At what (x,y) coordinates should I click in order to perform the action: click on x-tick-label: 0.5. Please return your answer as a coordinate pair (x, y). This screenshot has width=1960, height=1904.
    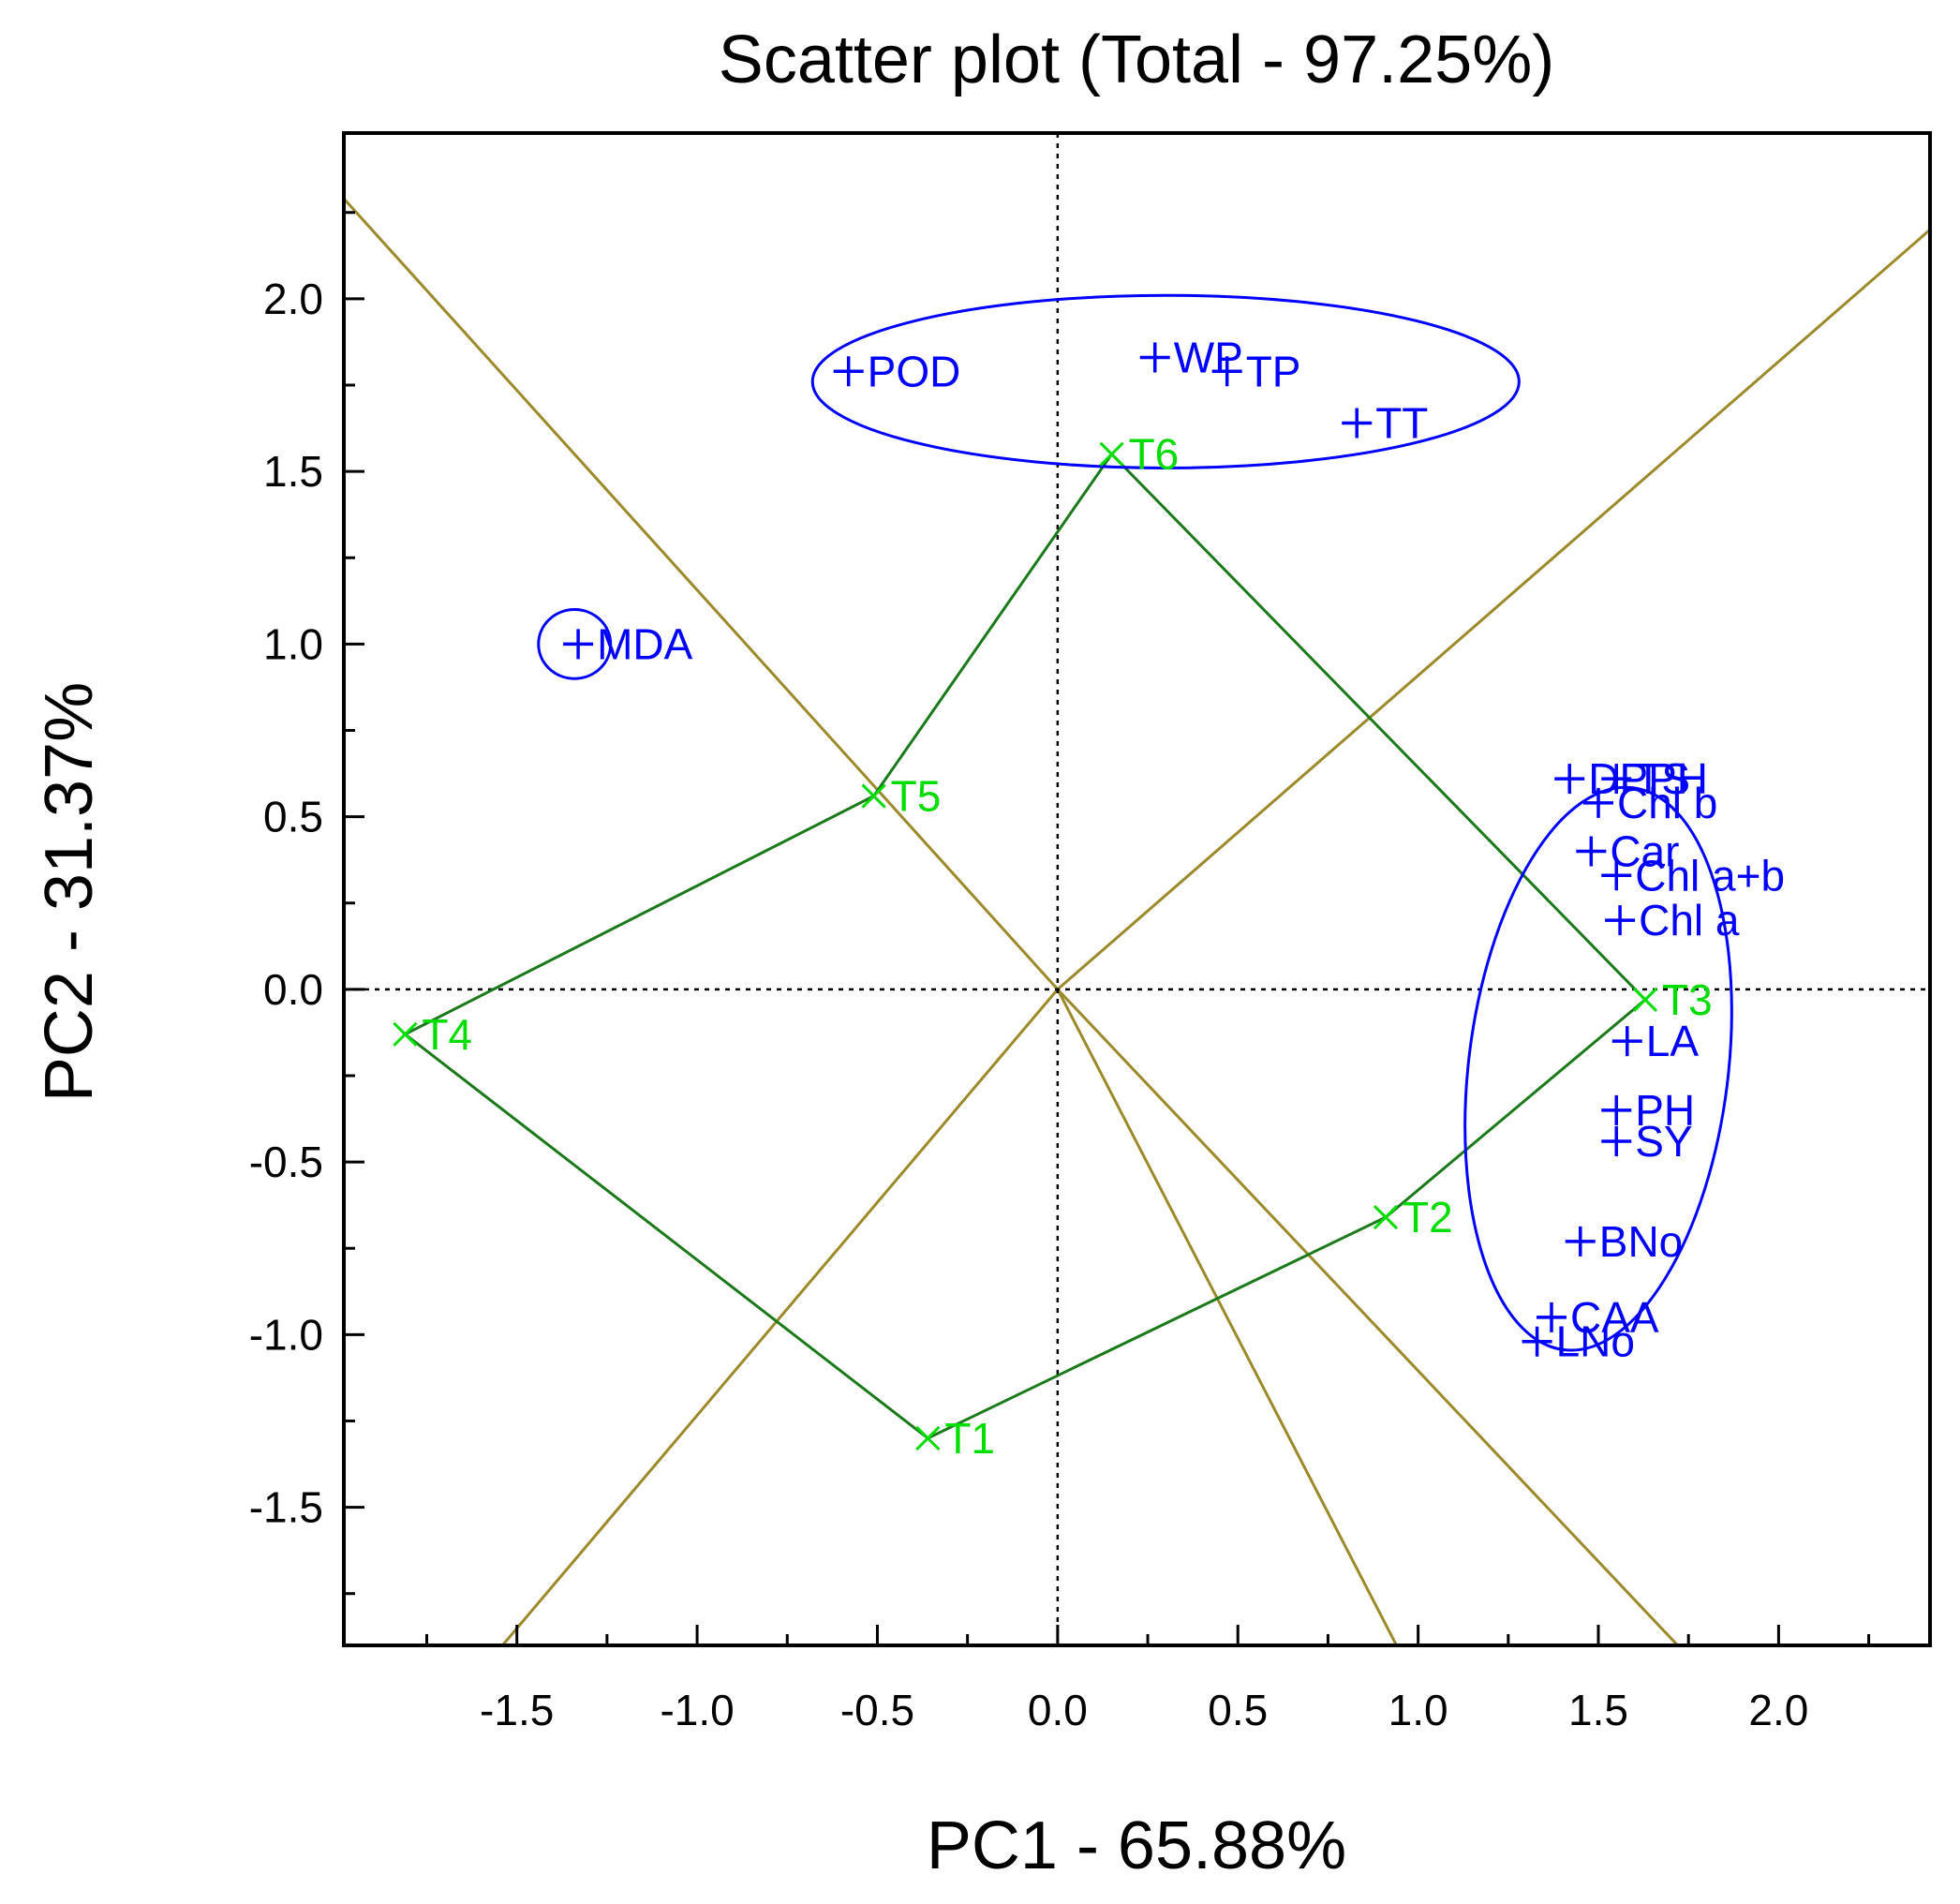
    Looking at the image, I should click on (1238, 1710).